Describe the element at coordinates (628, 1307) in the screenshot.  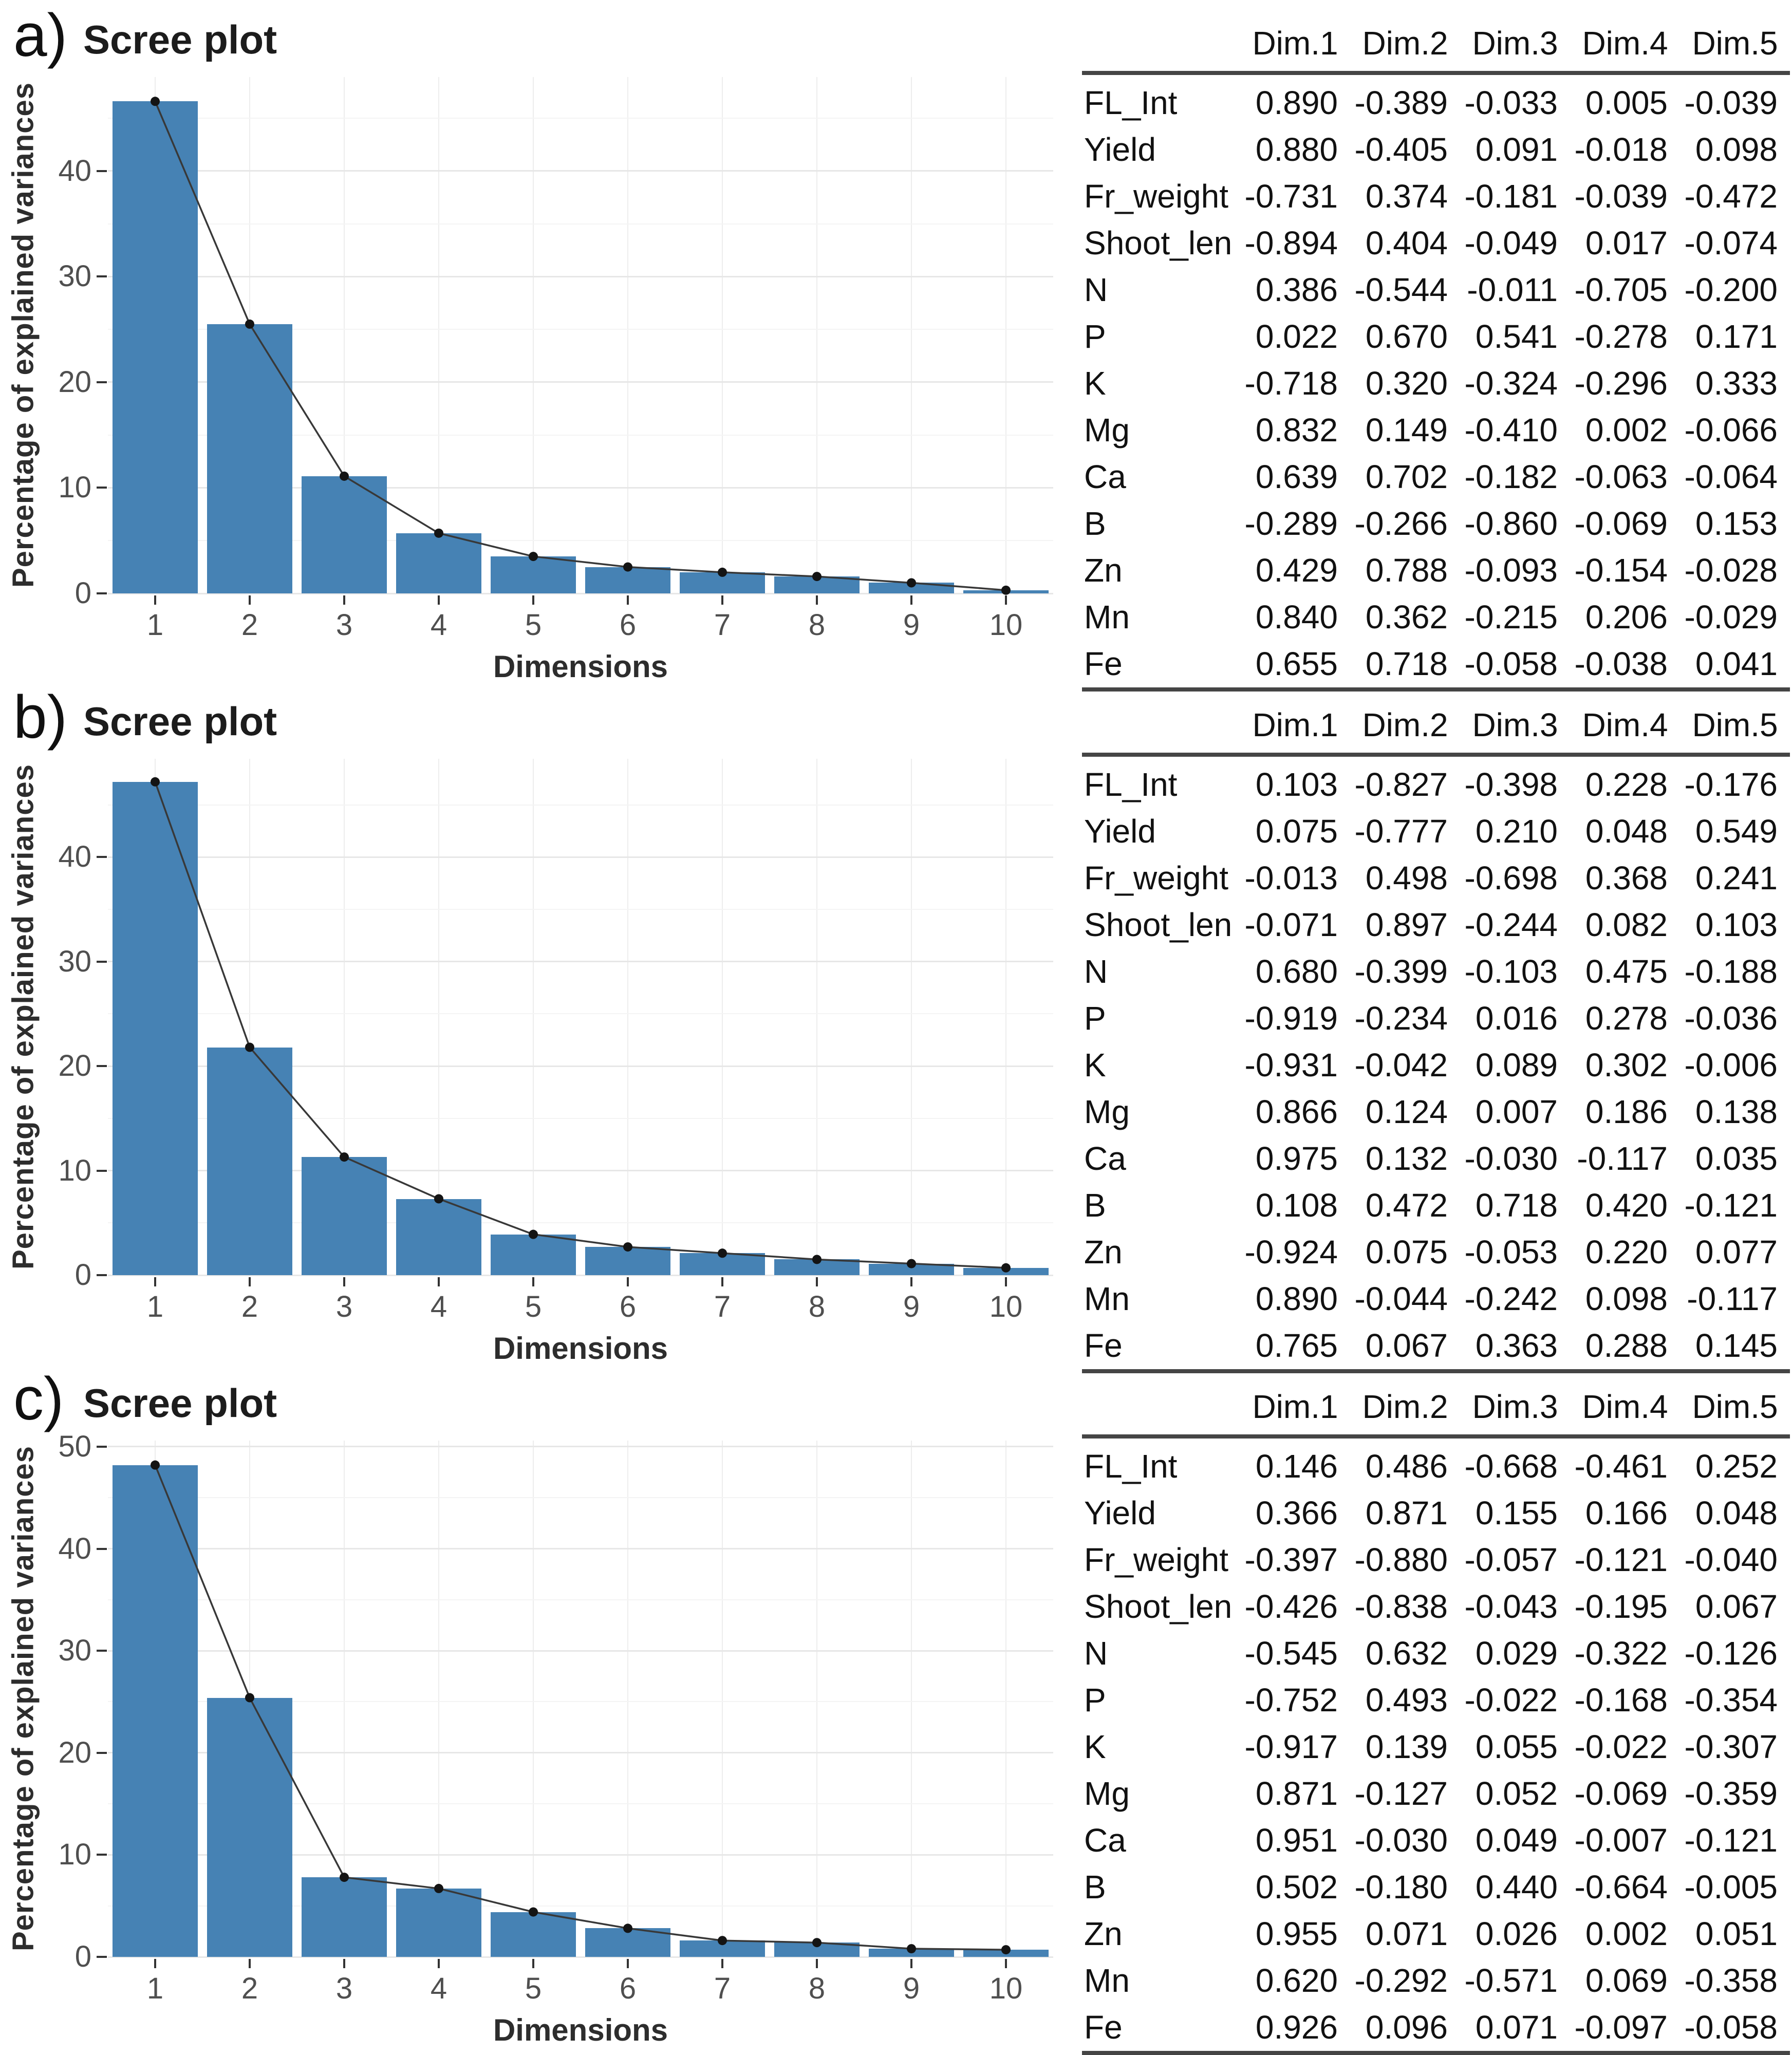
I see `x-tick-label: 6` at that location.